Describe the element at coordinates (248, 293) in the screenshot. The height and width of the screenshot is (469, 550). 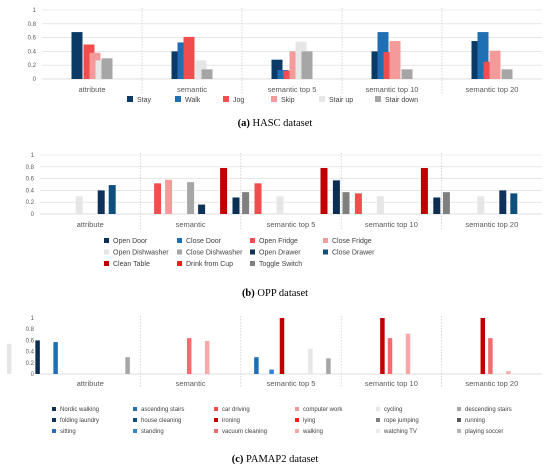
I see `caption-label: (b)` at that location.